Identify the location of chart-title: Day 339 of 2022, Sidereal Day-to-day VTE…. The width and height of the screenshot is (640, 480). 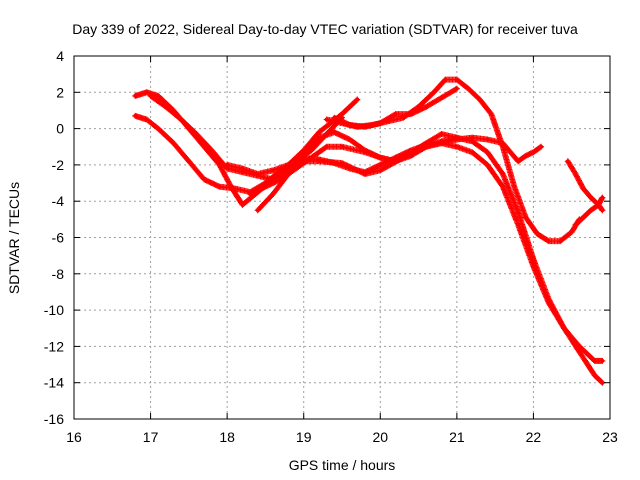
(325, 29).